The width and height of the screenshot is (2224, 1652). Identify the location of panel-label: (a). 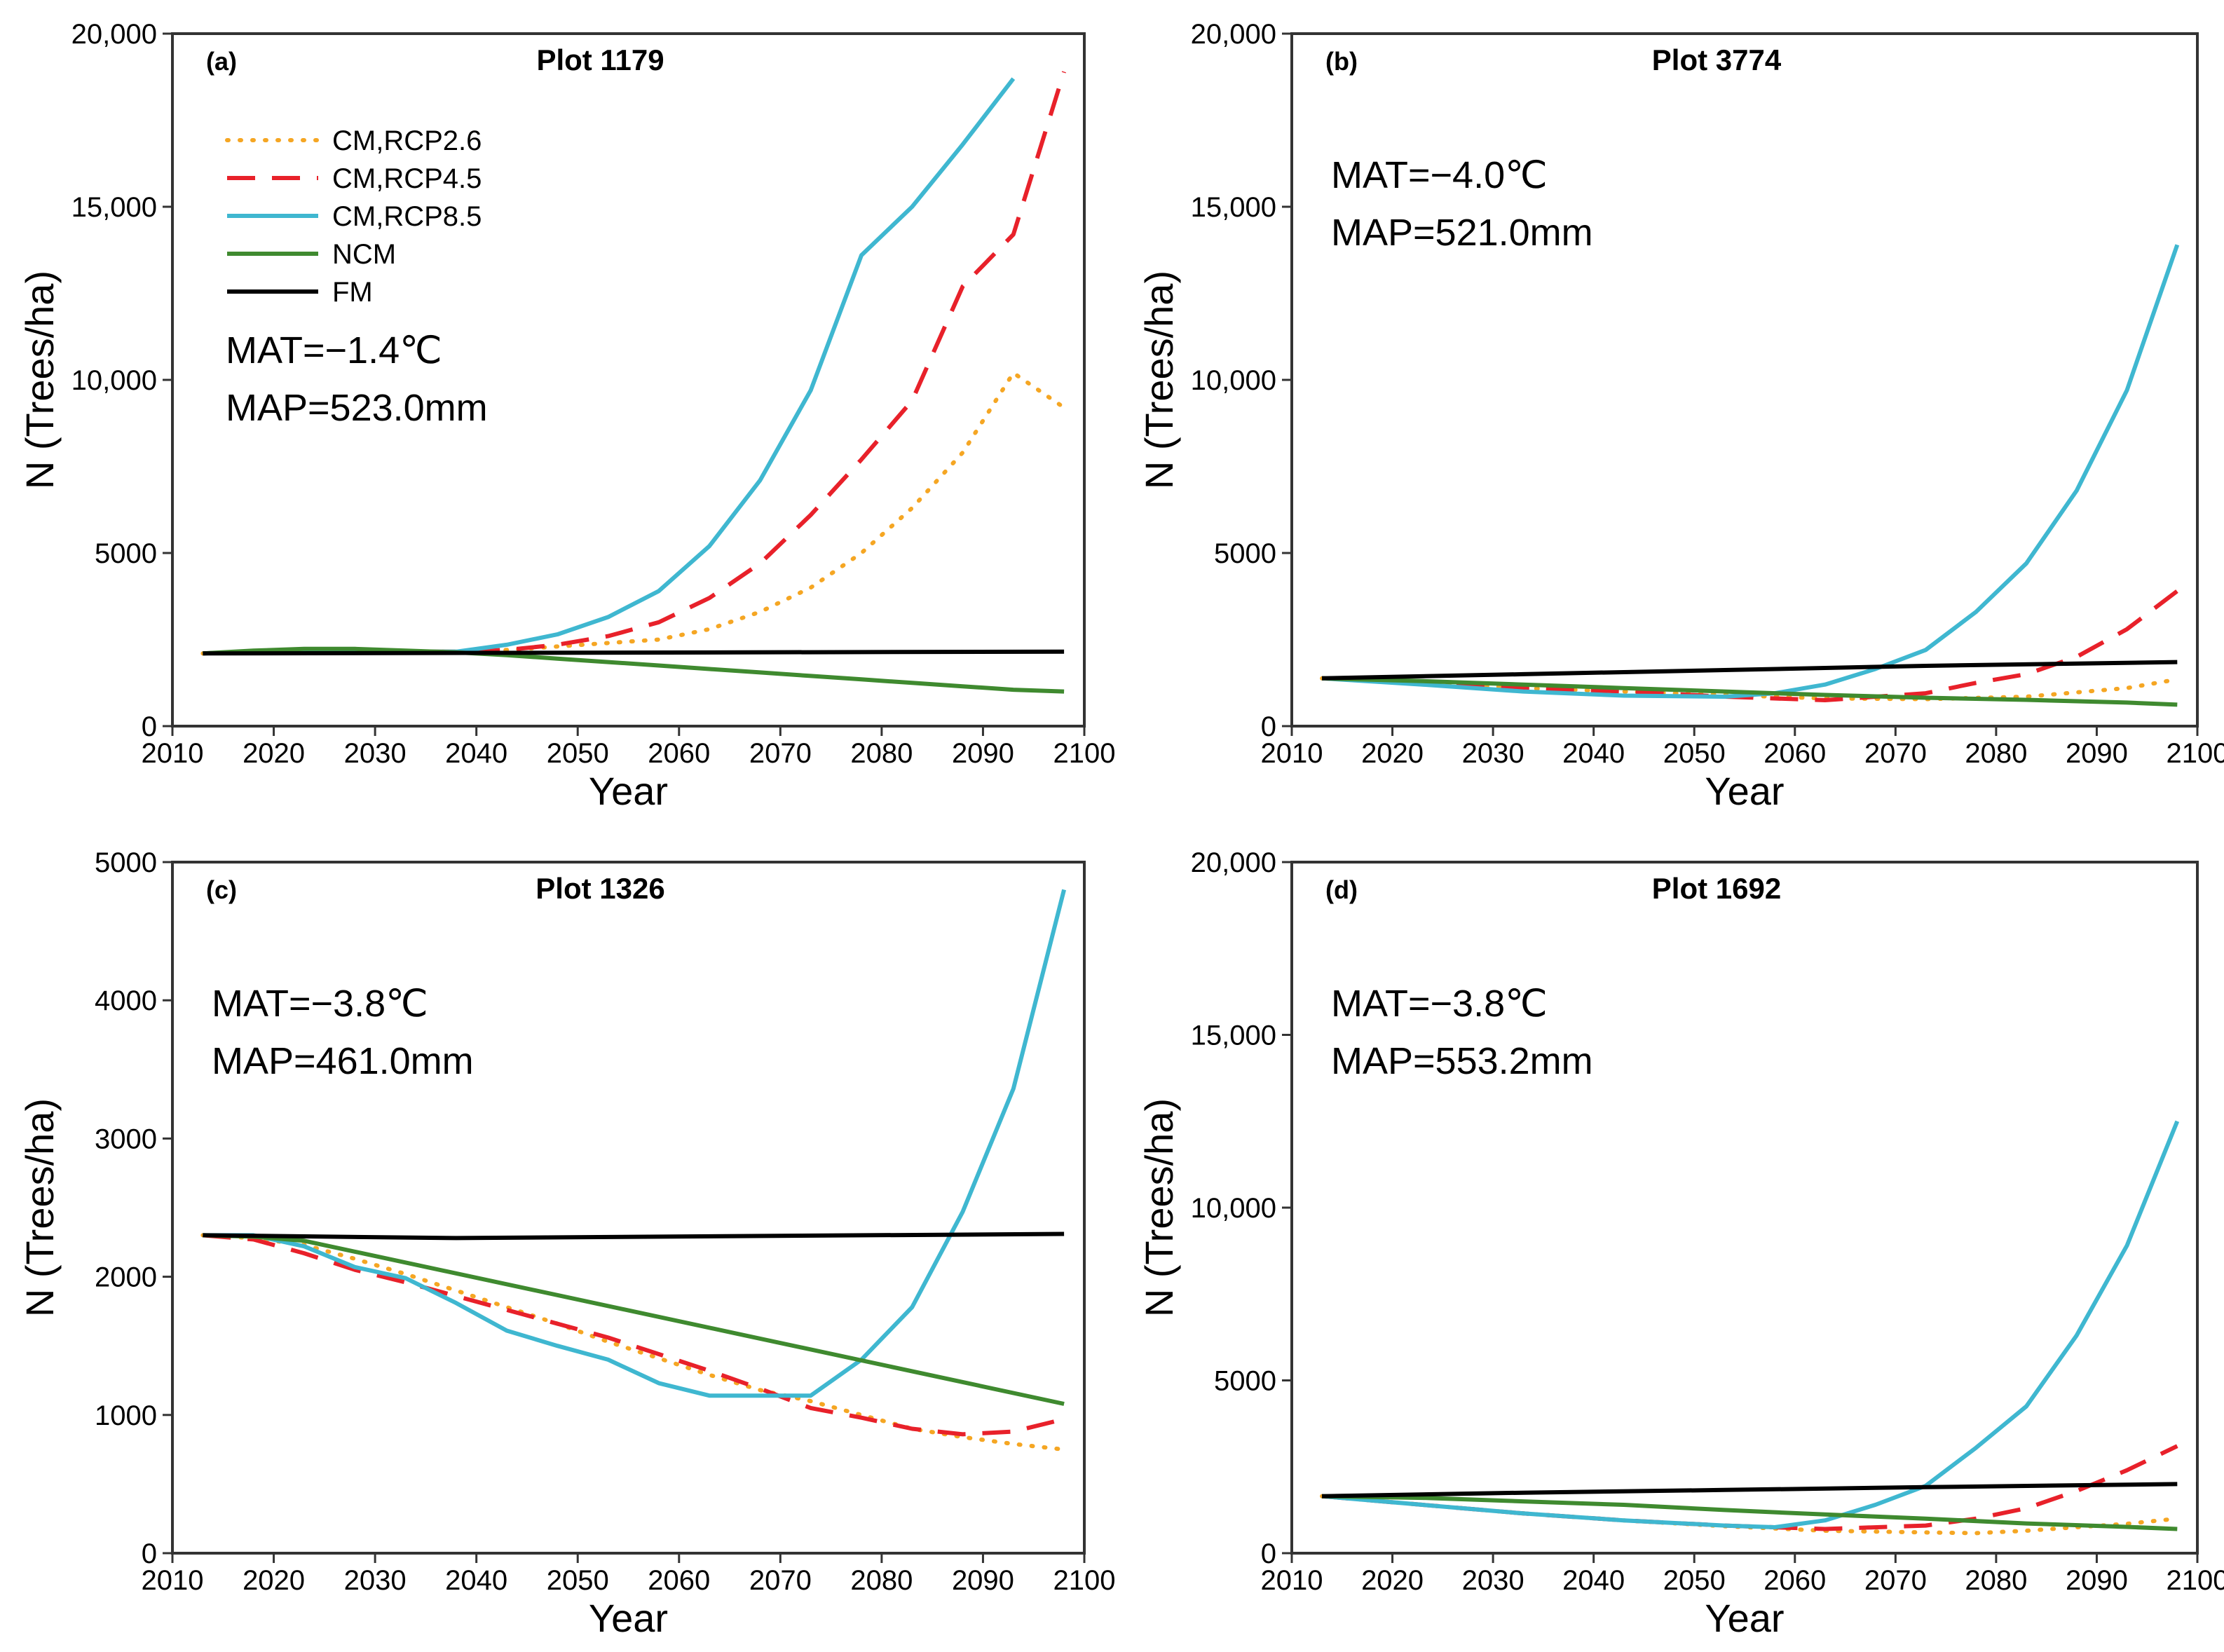
(222, 61).